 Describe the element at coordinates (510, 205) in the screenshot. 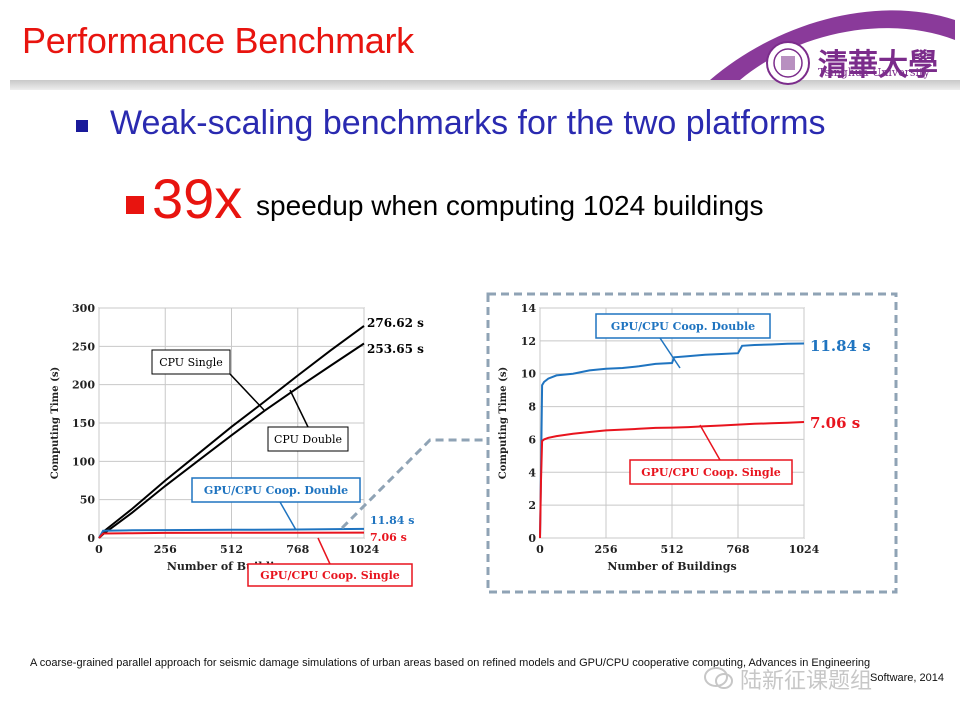

I see `speedup-text: speedup when computing 1024 buildings` at that location.